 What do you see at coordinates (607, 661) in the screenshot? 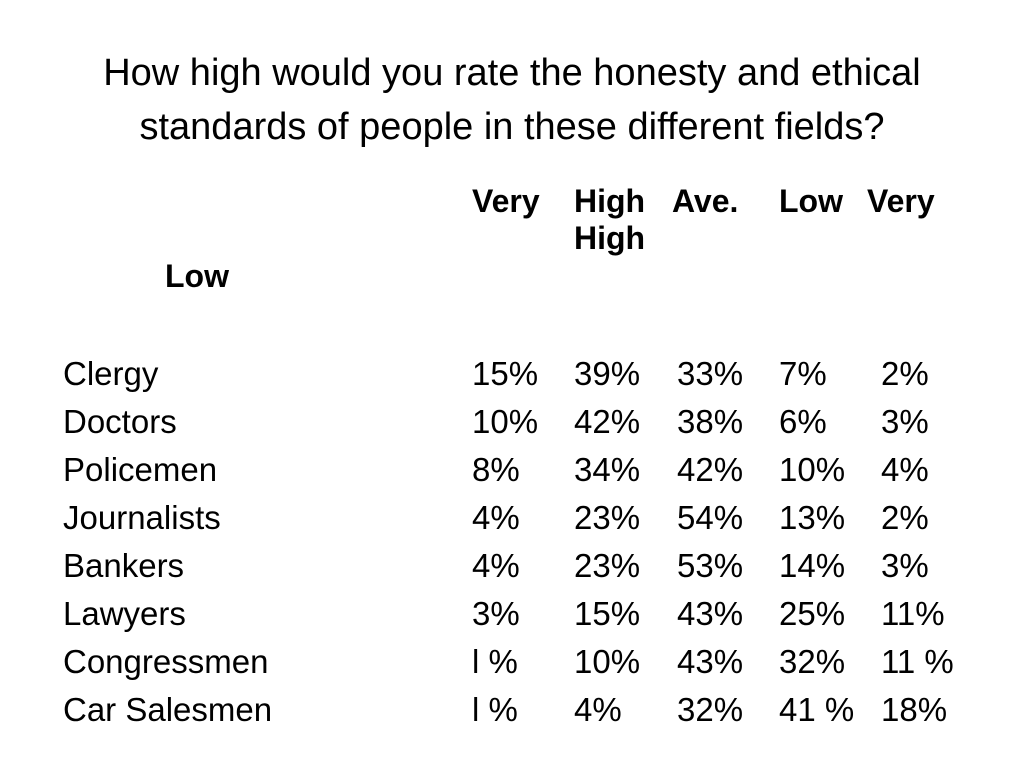
I see `cell-high: 10%` at bounding box center [607, 661].